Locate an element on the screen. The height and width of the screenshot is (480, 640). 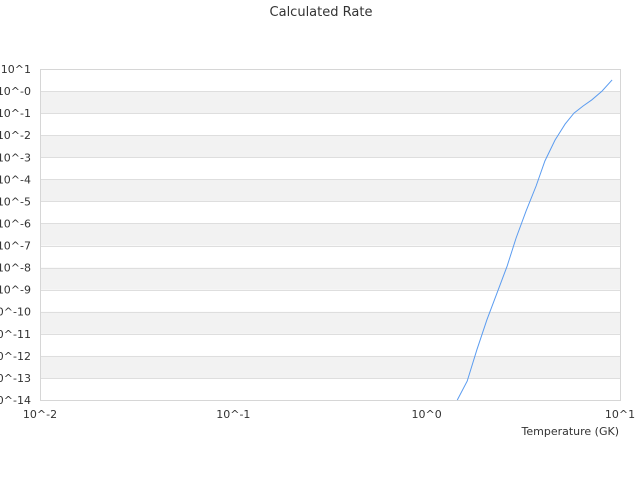
y-tick-label: 10^-11 is located at coordinates (15, 334).